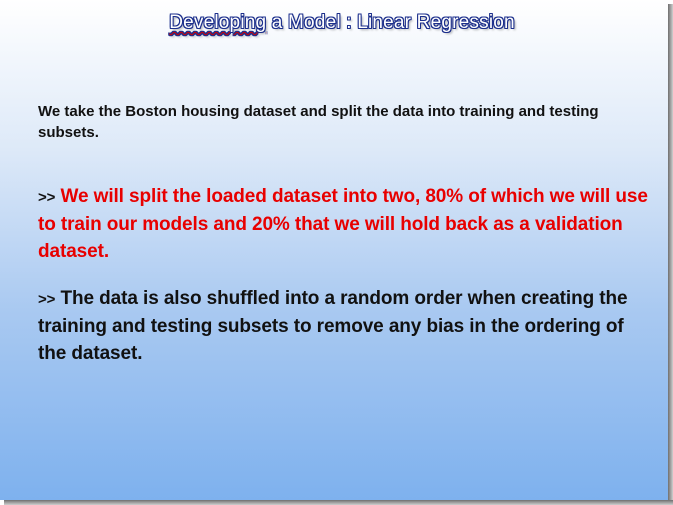  What do you see at coordinates (338, 502) in the screenshot?
I see `slide-shadow-bottom` at bounding box center [338, 502].